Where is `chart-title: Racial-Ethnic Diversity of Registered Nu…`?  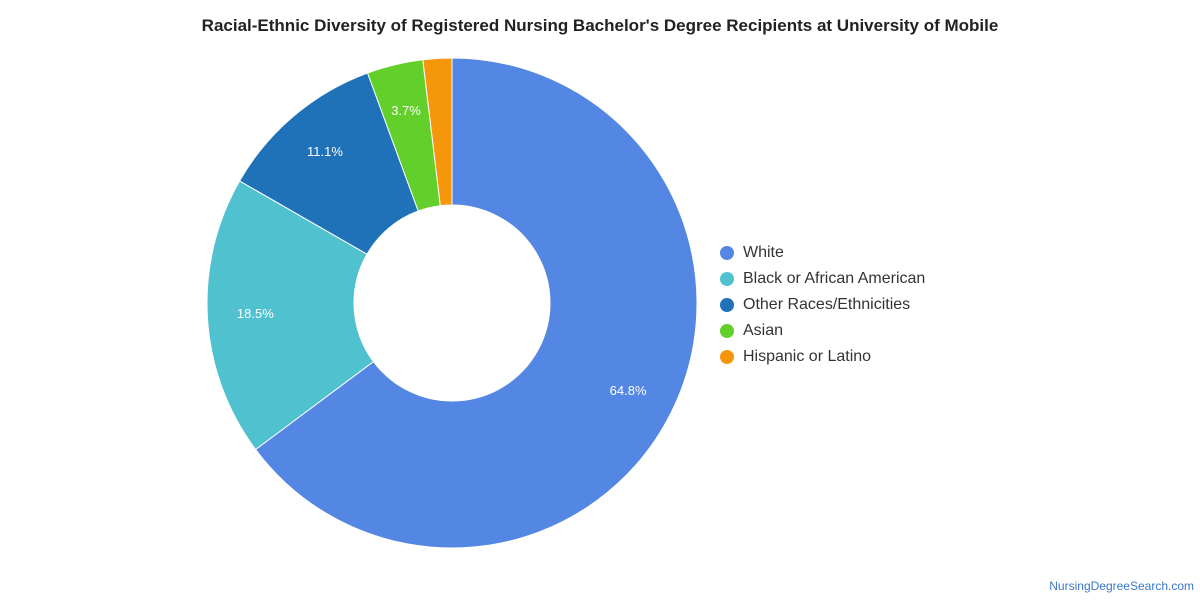 chart-title: Racial-Ethnic Diversity of Registered Nu… is located at coordinates (600, 25).